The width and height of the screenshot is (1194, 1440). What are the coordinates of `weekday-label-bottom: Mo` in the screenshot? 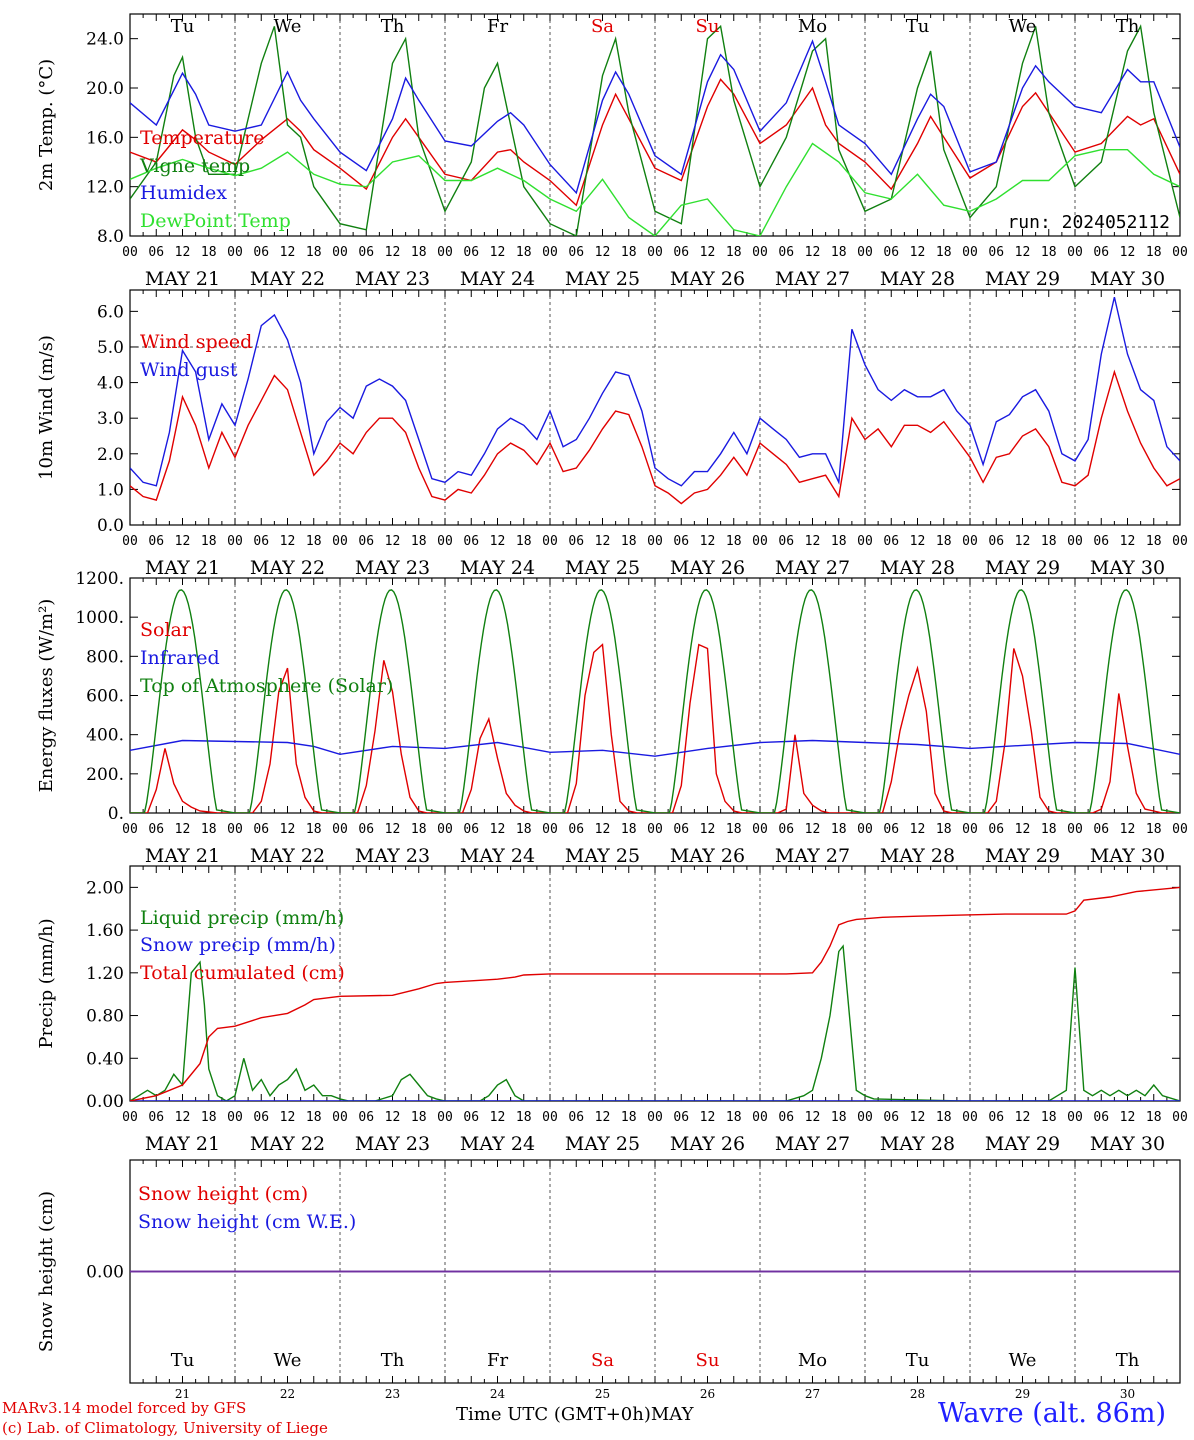 It's located at (812, 1360).